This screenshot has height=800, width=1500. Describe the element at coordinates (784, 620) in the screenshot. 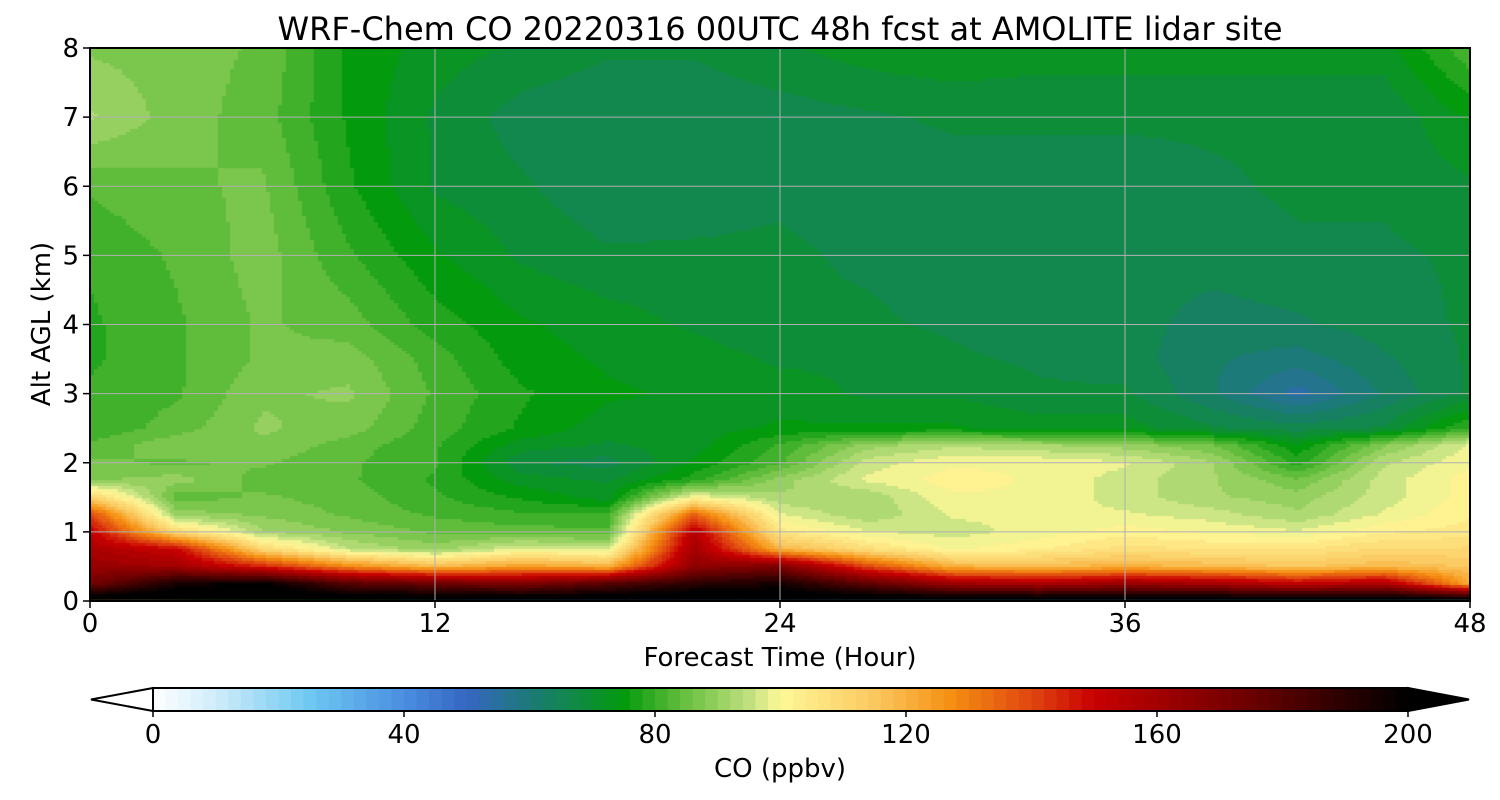

I see `x-axis-ticks: 0 12 24 36 48` at that location.